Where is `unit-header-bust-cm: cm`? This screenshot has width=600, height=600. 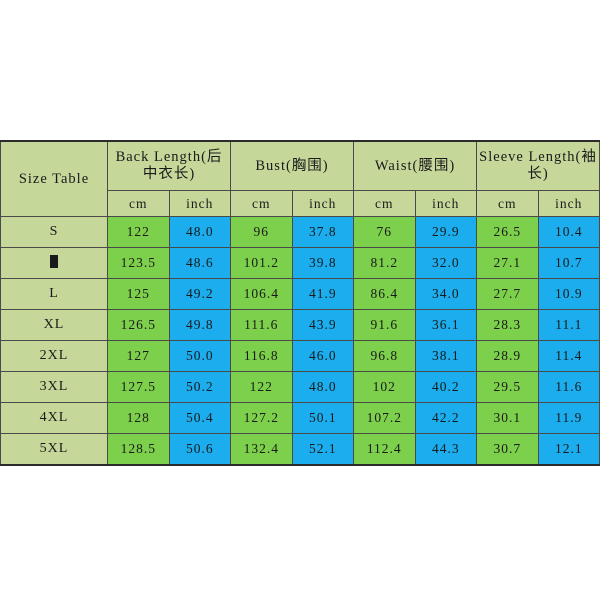
unit-header-bust-cm: cm is located at coordinates (261, 203).